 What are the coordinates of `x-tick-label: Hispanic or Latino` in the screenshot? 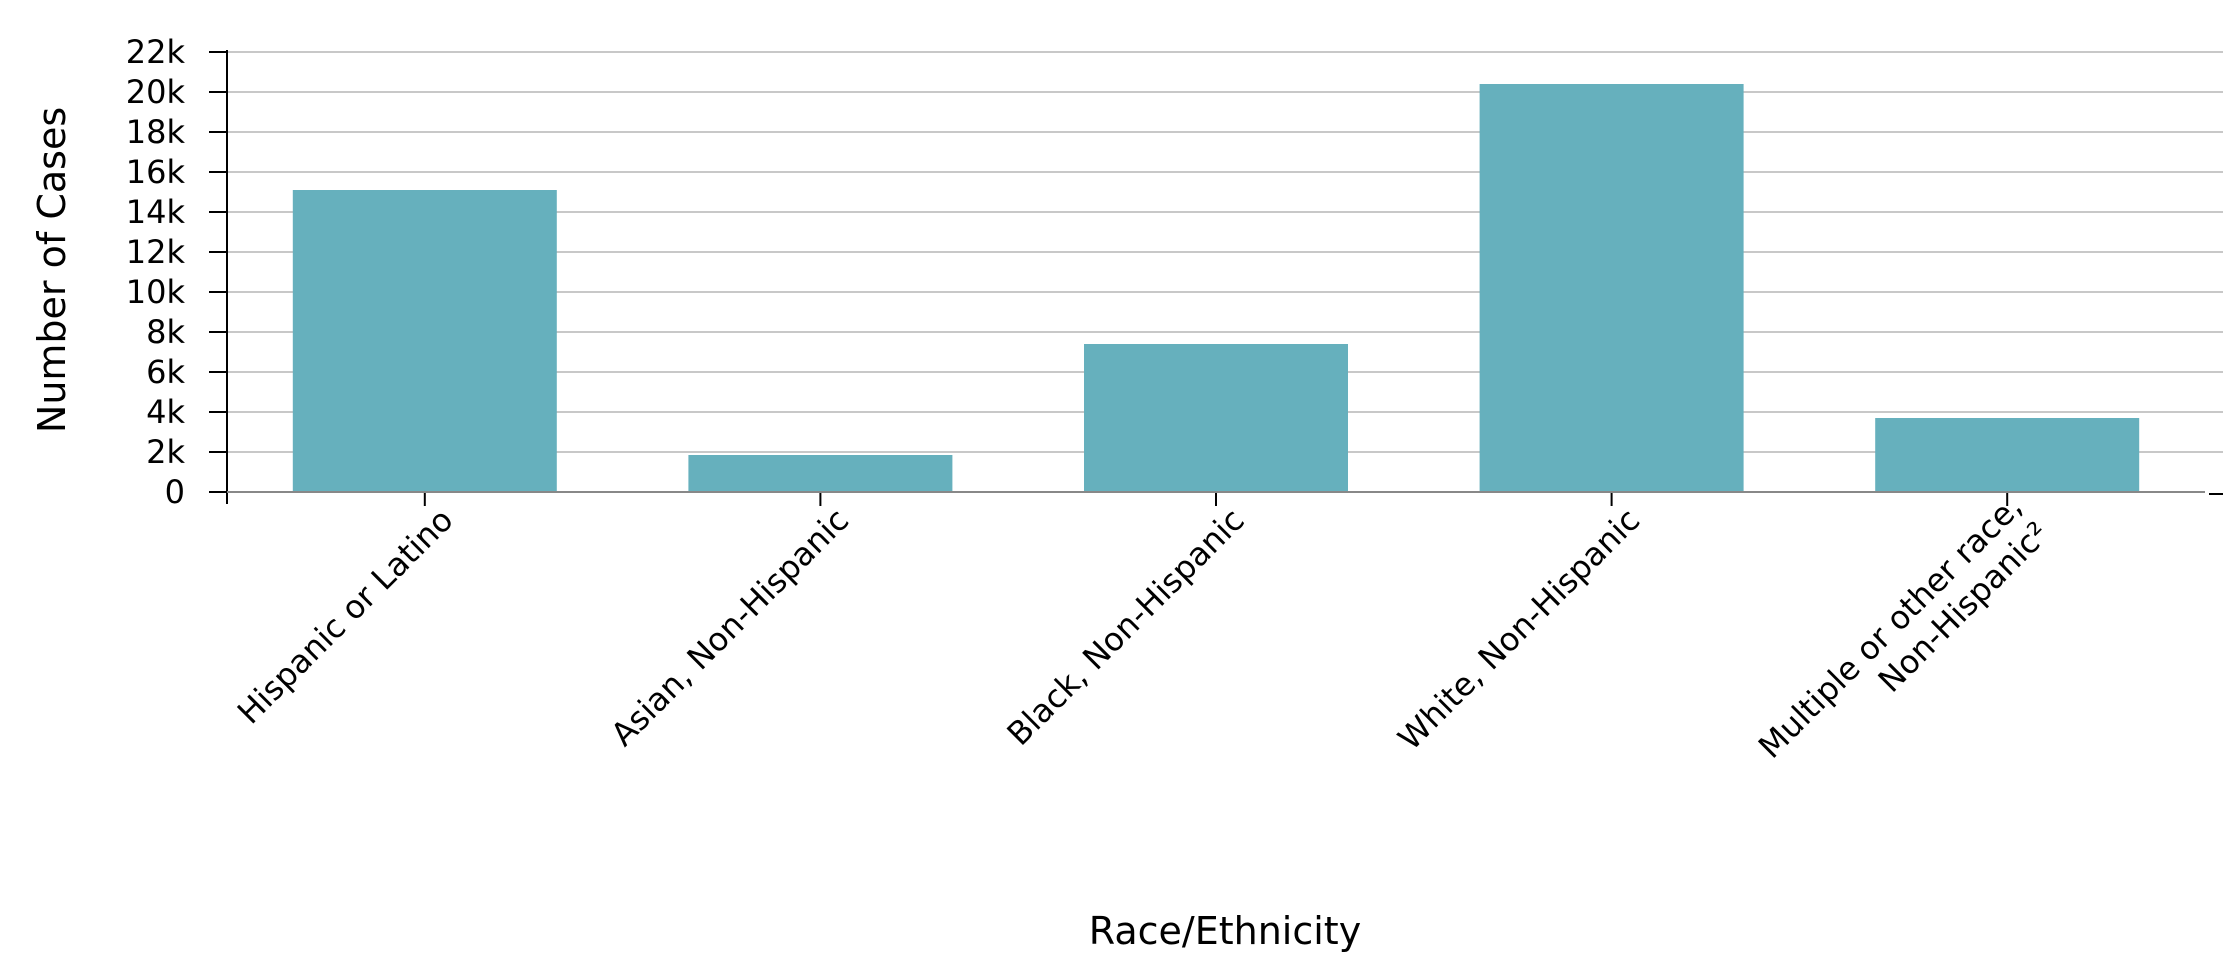 It's located at (345, 616).